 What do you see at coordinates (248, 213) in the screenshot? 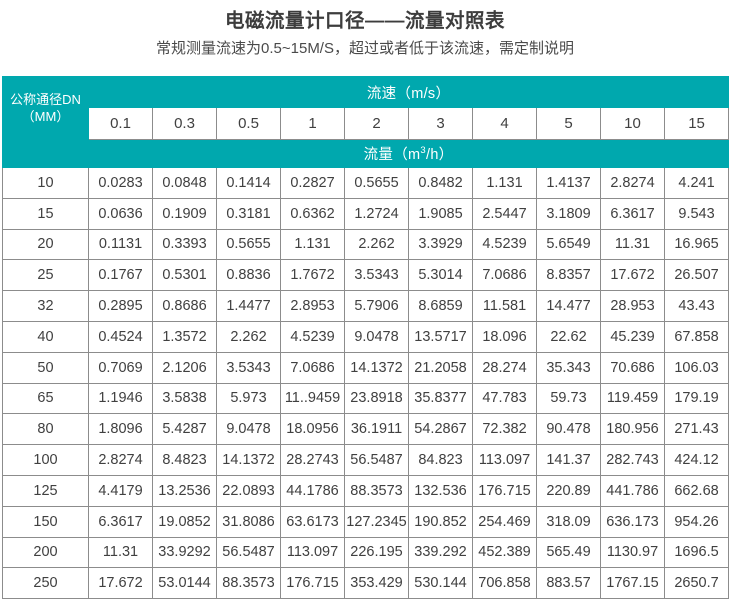
I see `cell-flow-value: 0.3181` at bounding box center [248, 213].